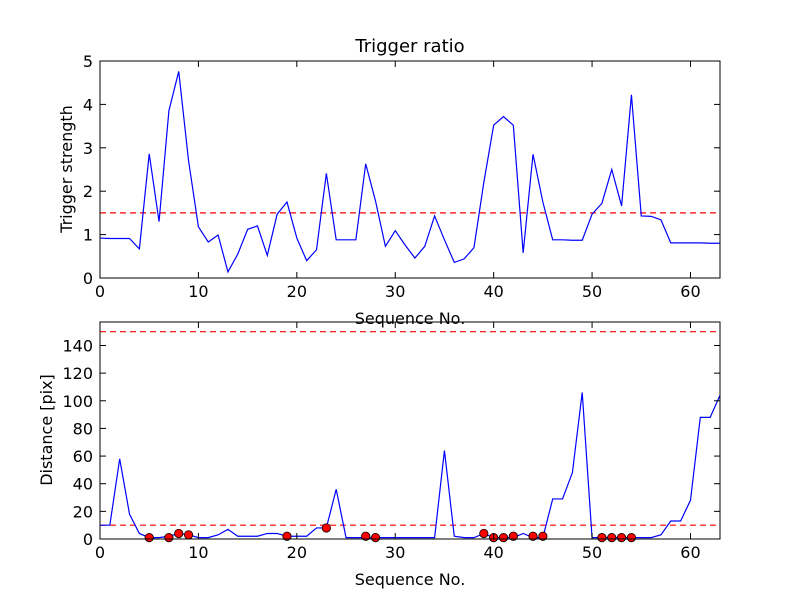 Image resolution: width=800 pixels, height=600 pixels. Describe the element at coordinates (83, 428) in the screenshot. I see `y-tick-label: 80` at that location.